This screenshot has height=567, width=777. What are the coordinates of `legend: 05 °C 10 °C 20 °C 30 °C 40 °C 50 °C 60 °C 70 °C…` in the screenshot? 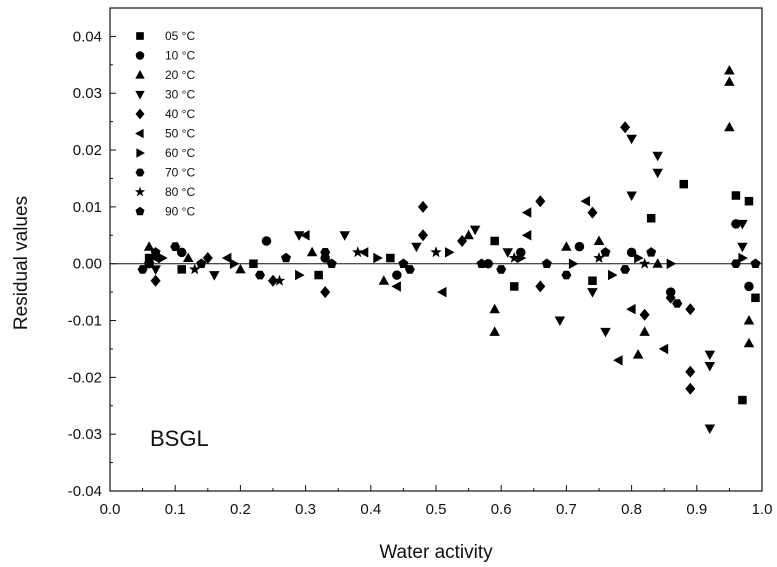 It's located at (164, 124).